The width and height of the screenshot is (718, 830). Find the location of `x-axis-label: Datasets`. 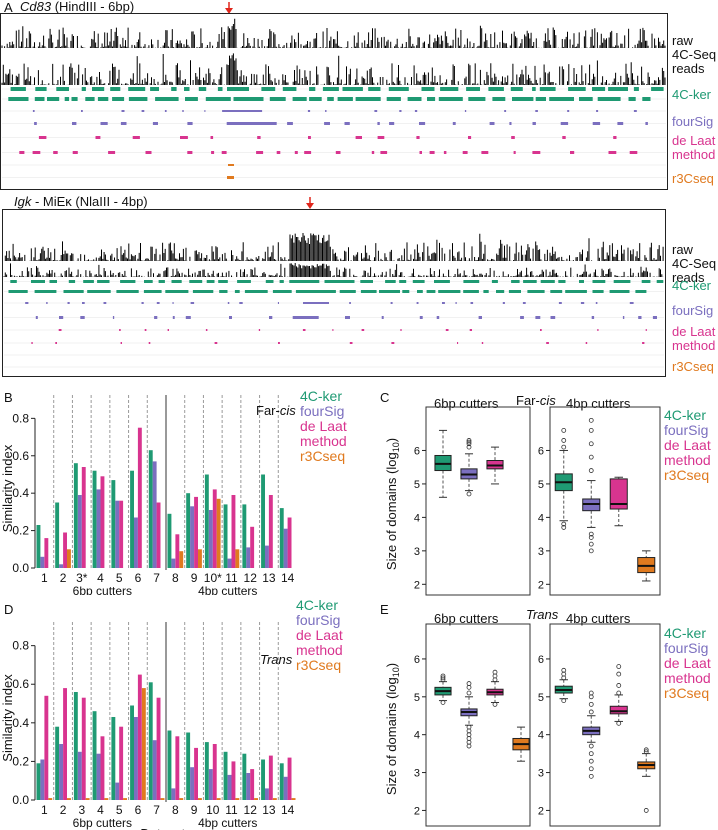

x-axis-label: Datasets is located at coordinates (166, 594).